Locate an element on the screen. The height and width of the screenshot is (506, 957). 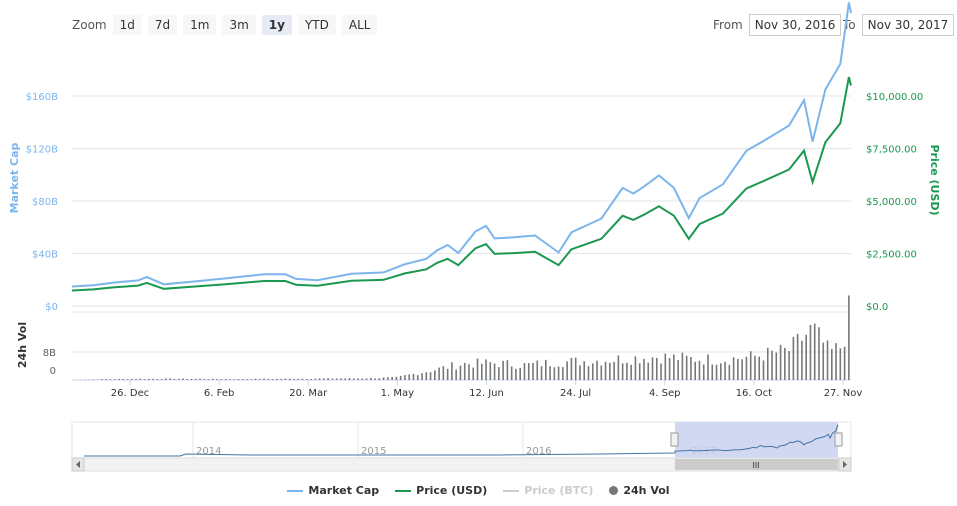
legend-item-price-btc: Price (BTC) is located at coordinates (548, 490).